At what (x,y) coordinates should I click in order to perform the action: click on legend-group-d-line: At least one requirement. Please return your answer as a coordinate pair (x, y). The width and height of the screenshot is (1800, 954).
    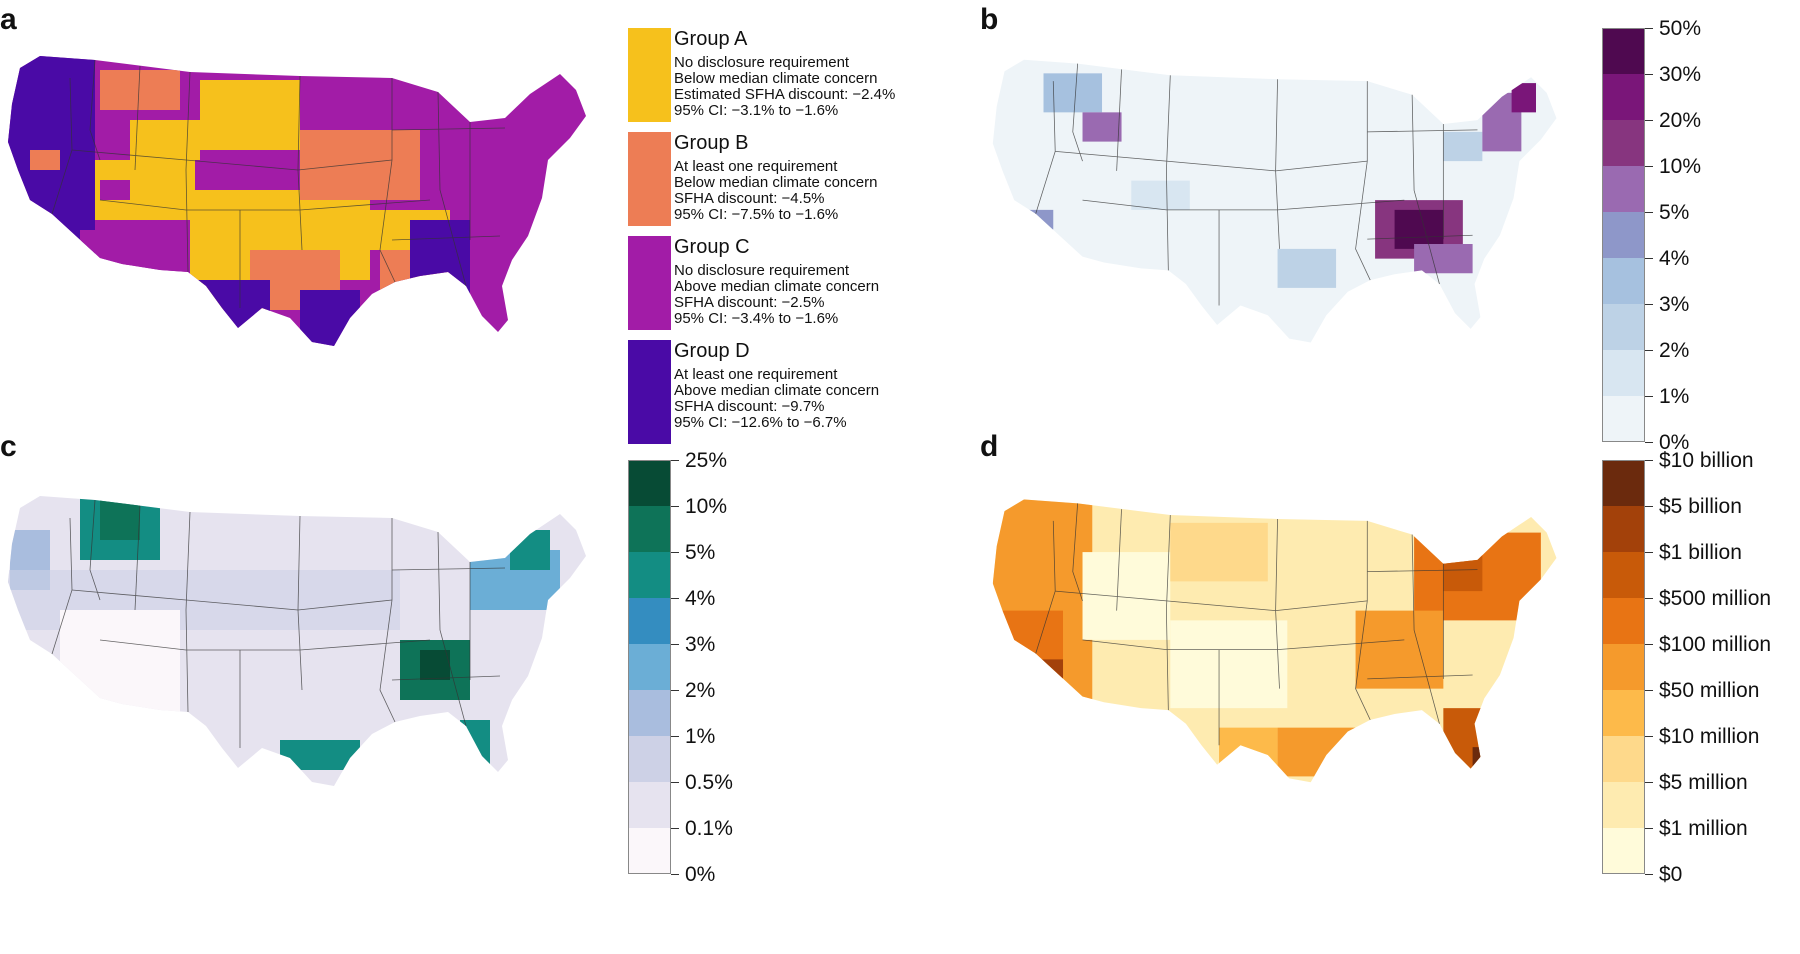
    Looking at the image, I should click on (756, 374).